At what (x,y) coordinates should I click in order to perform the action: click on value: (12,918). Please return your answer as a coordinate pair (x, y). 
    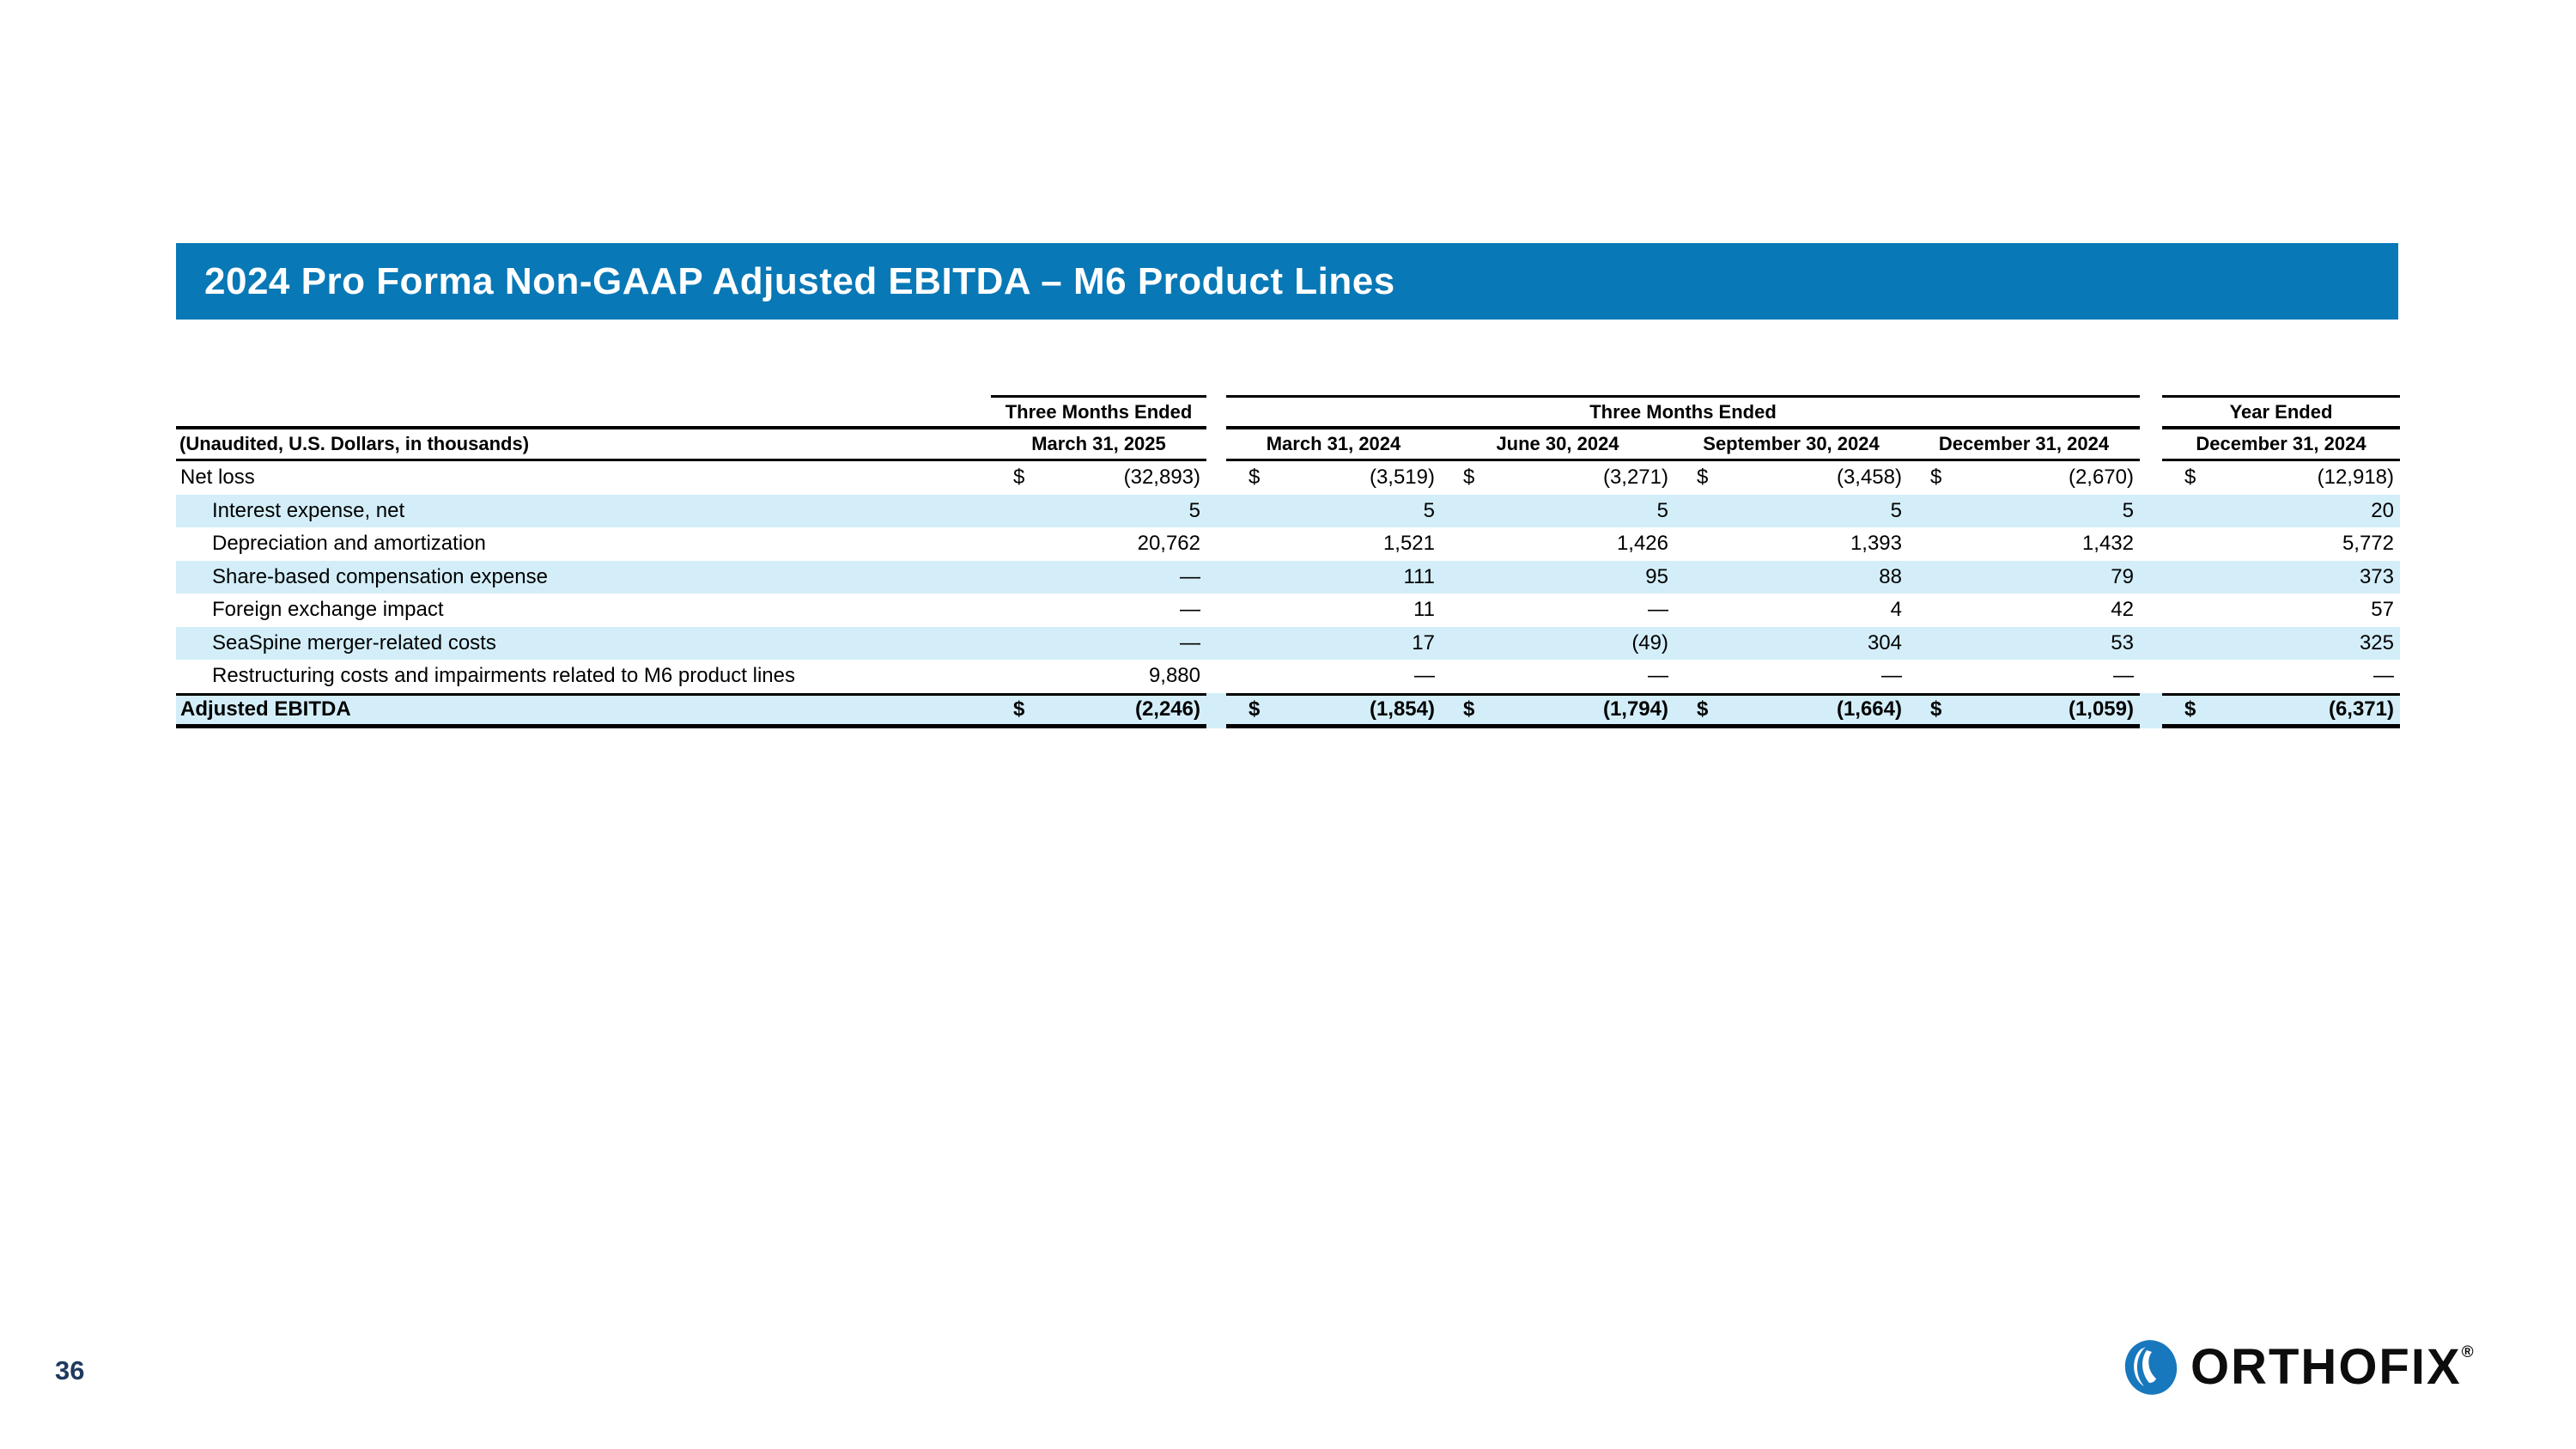
    Looking at the image, I should click on (2355, 478).